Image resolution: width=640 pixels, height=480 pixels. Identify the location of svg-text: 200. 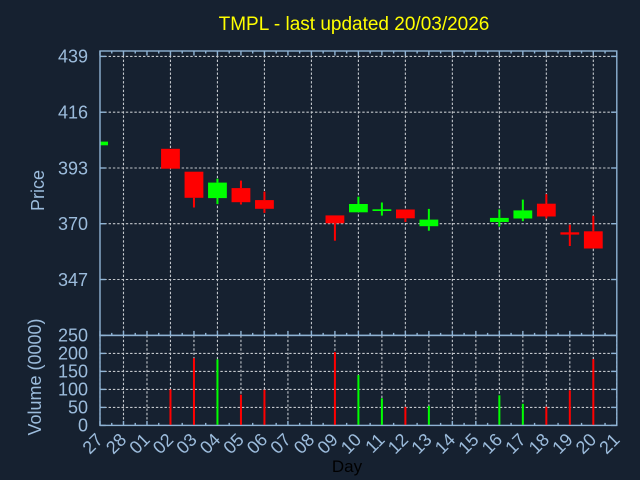
(73, 354).